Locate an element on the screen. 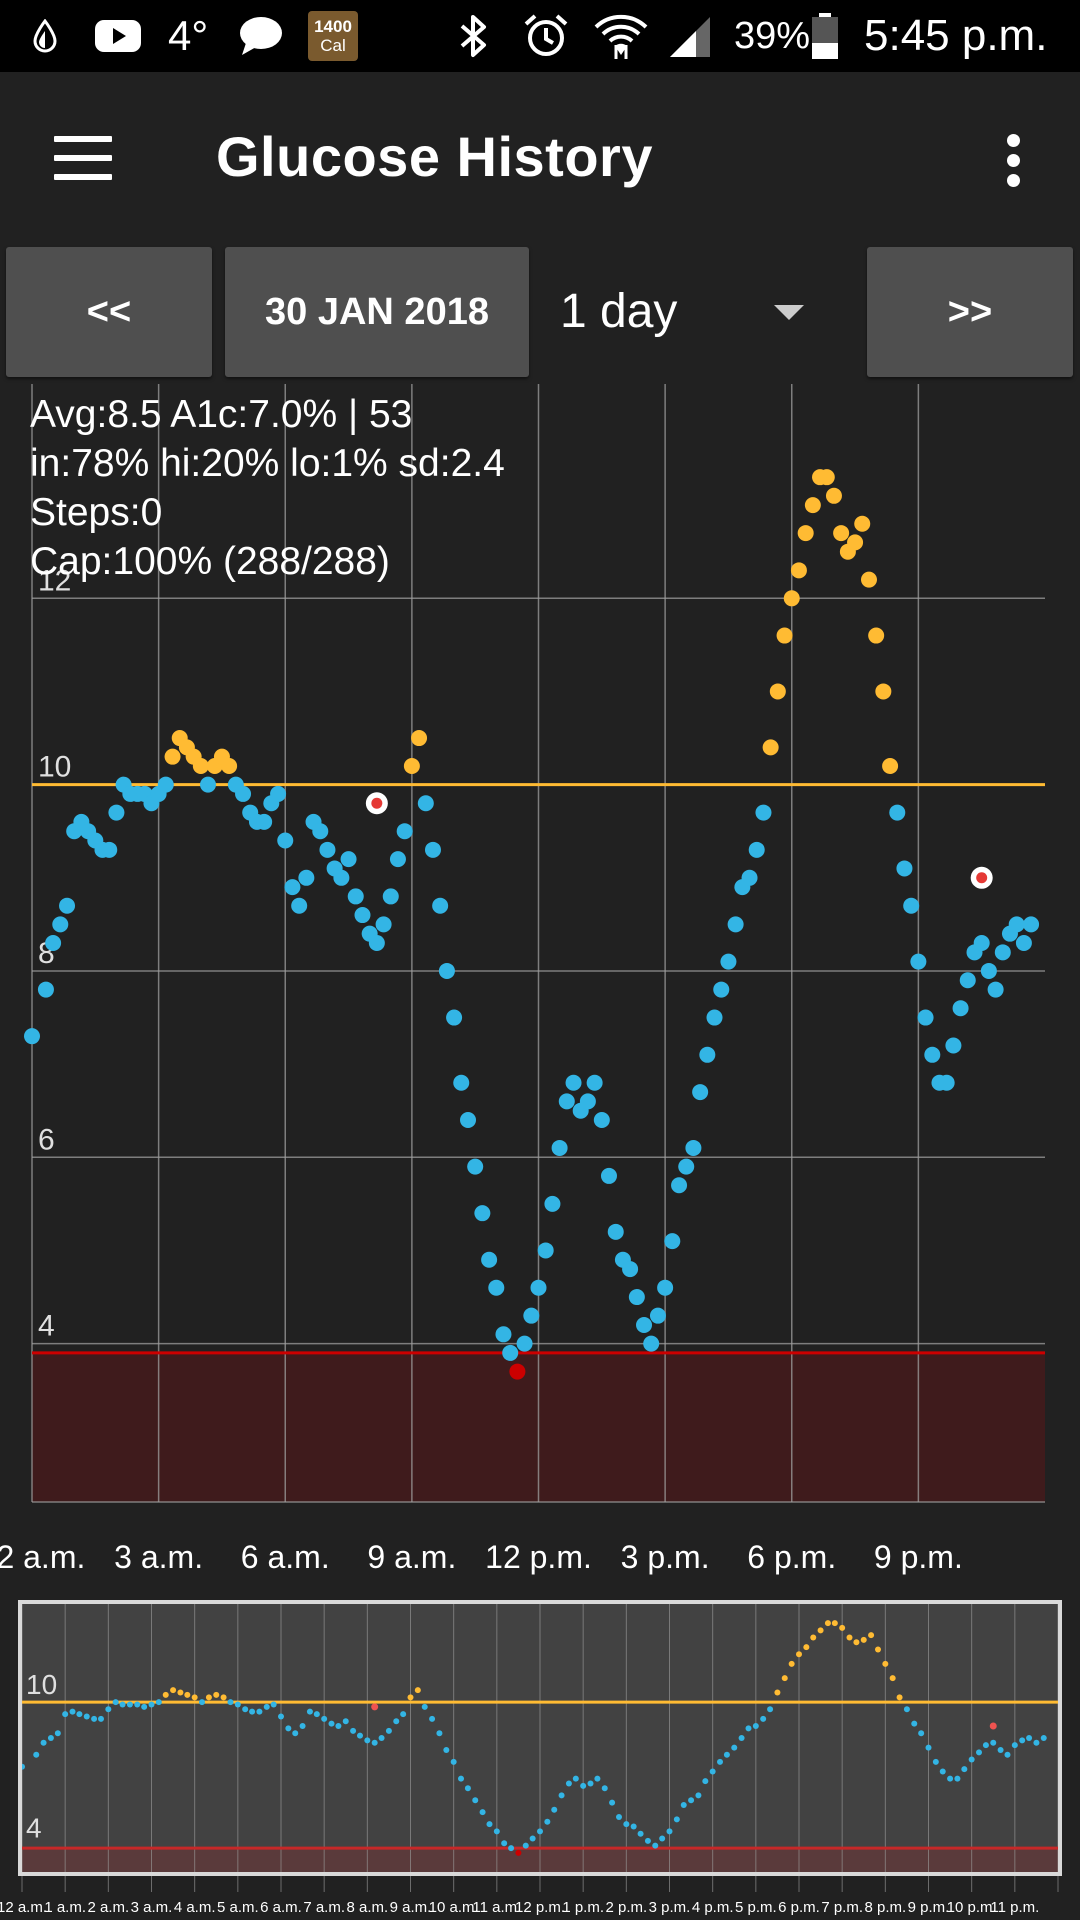 This screenshot has width=1080, height=1920. calibration-marker-dot is located at coordinates (377, 803).